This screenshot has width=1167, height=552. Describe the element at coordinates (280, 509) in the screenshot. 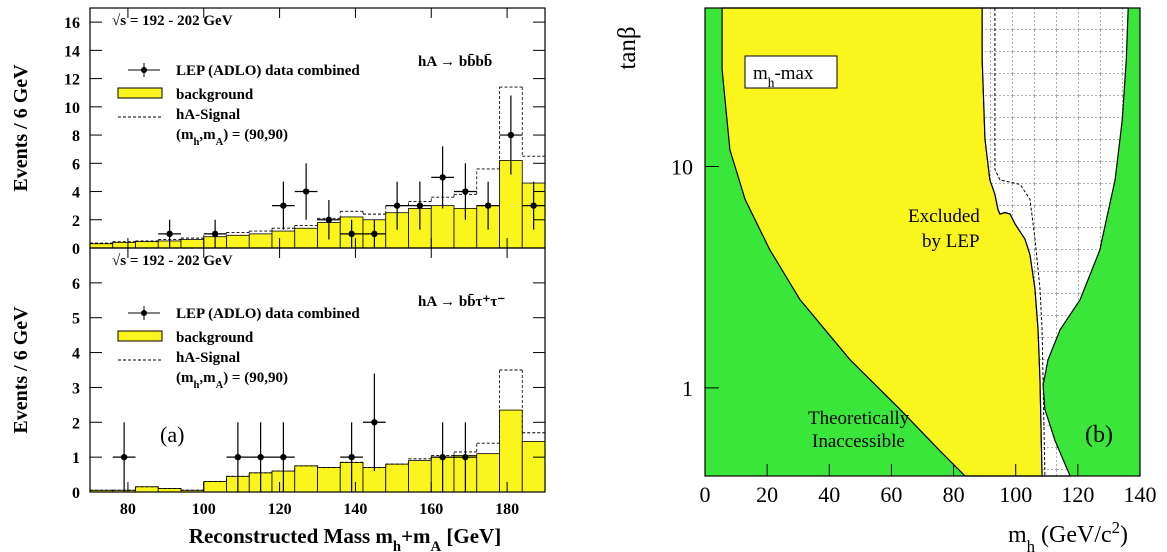

I see `x-tick-label: 120` at that location.